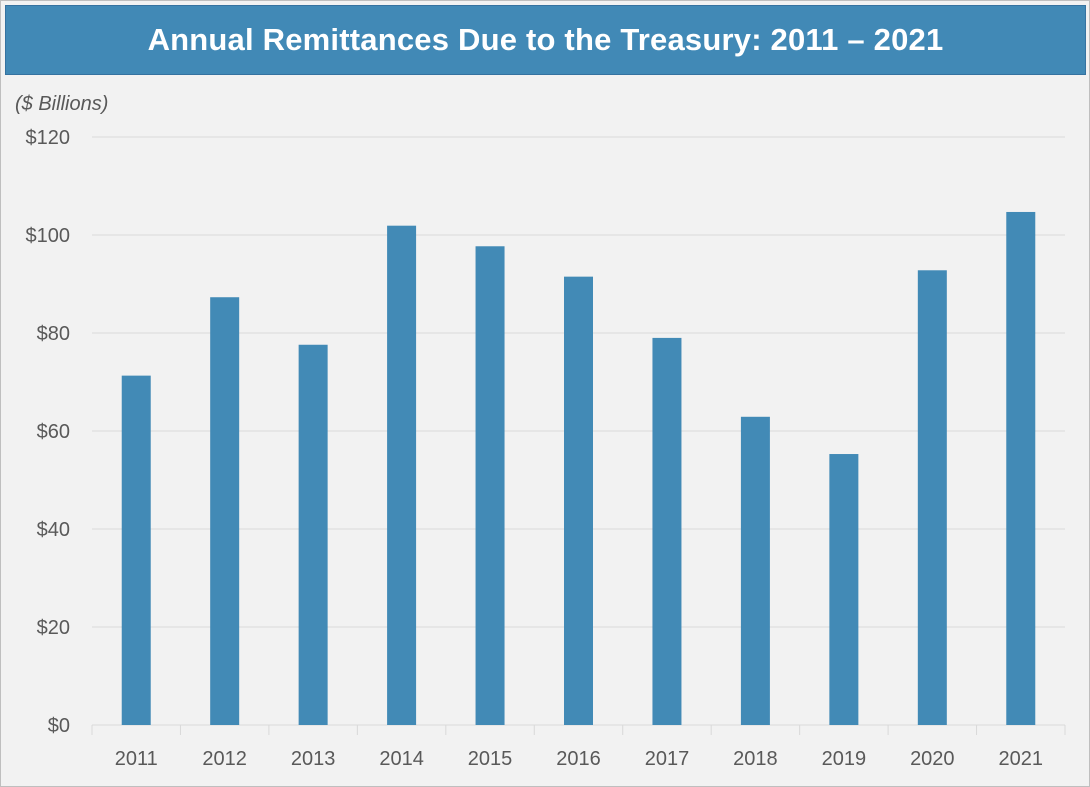  I want to click on x-tick-label: 2012, so click(224, 759).